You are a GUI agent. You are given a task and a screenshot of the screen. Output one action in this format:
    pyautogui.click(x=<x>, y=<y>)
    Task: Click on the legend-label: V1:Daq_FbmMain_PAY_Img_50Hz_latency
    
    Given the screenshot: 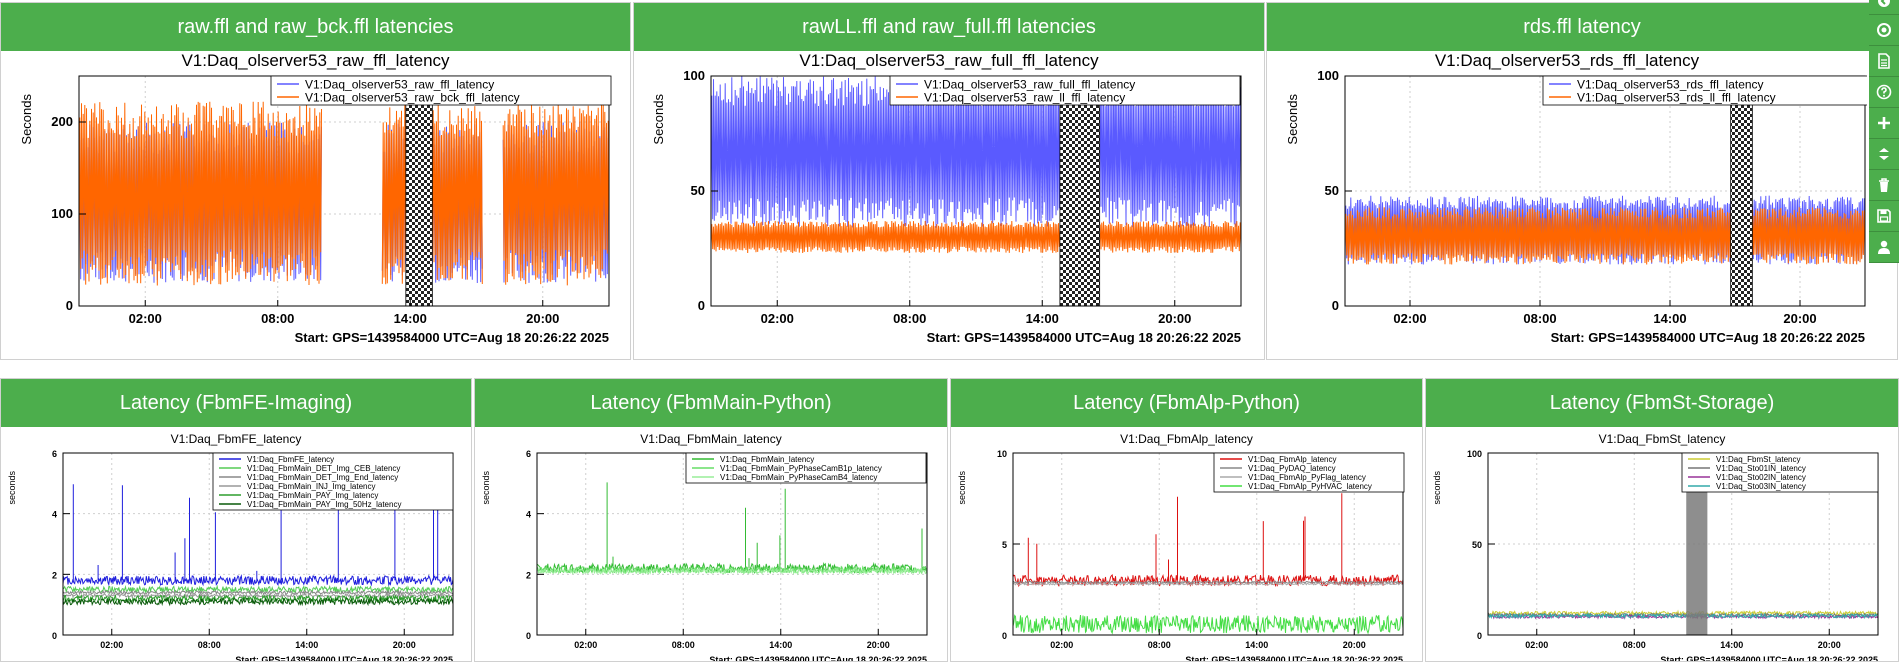 What is the action you would take?
    pyautogui.click(x=324, y=504)
    